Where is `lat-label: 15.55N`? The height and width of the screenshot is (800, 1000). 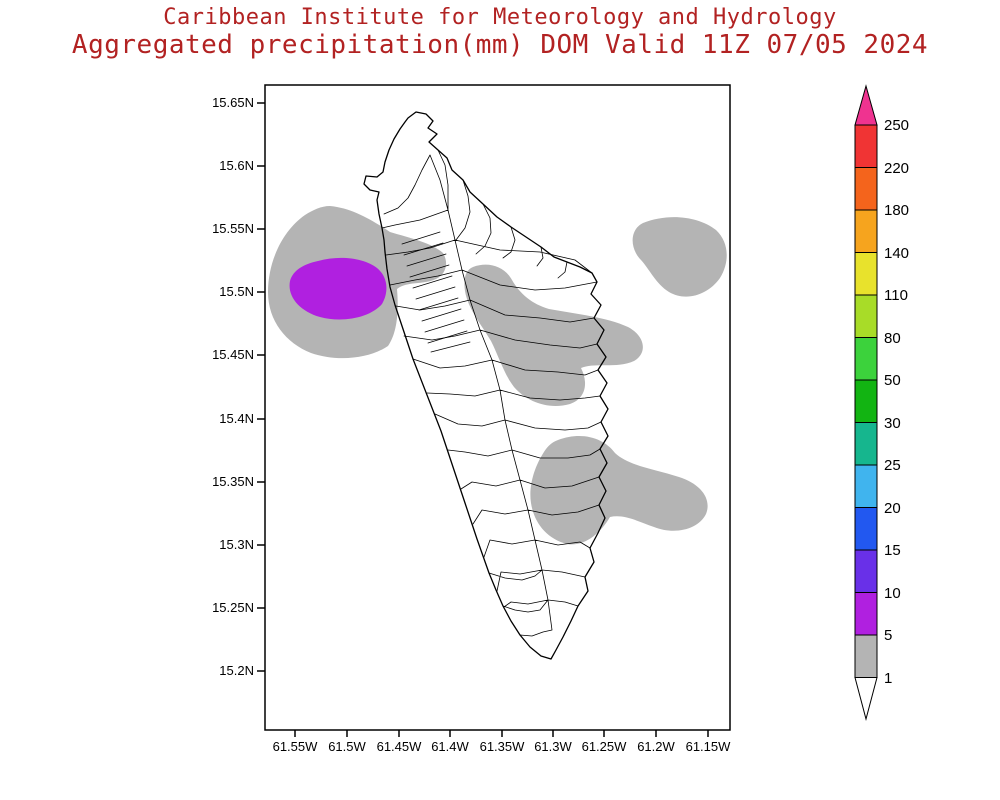
lat-label: 15.55N is located at coordinates (233, 228).